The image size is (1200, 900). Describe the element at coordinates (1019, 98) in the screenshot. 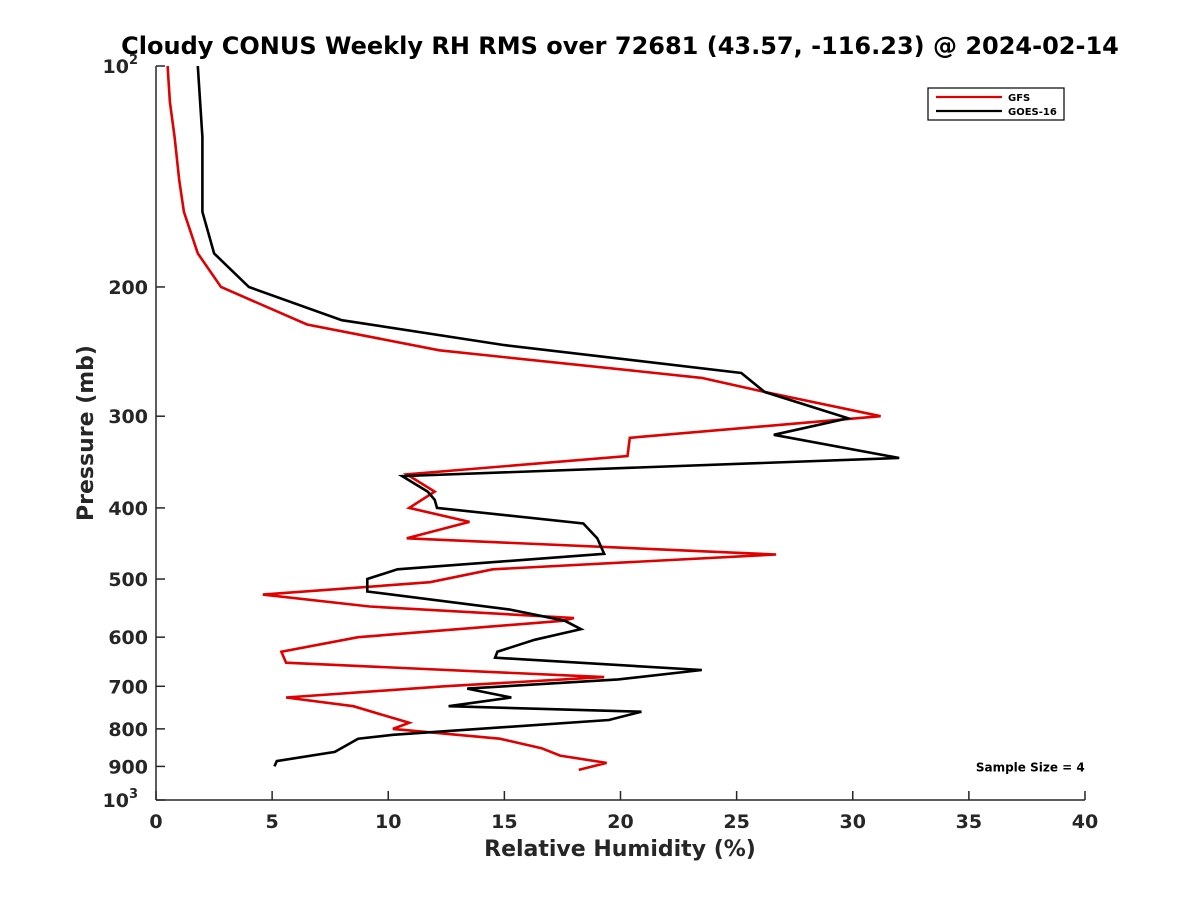

I see `legend-entry: GFS` at that location.